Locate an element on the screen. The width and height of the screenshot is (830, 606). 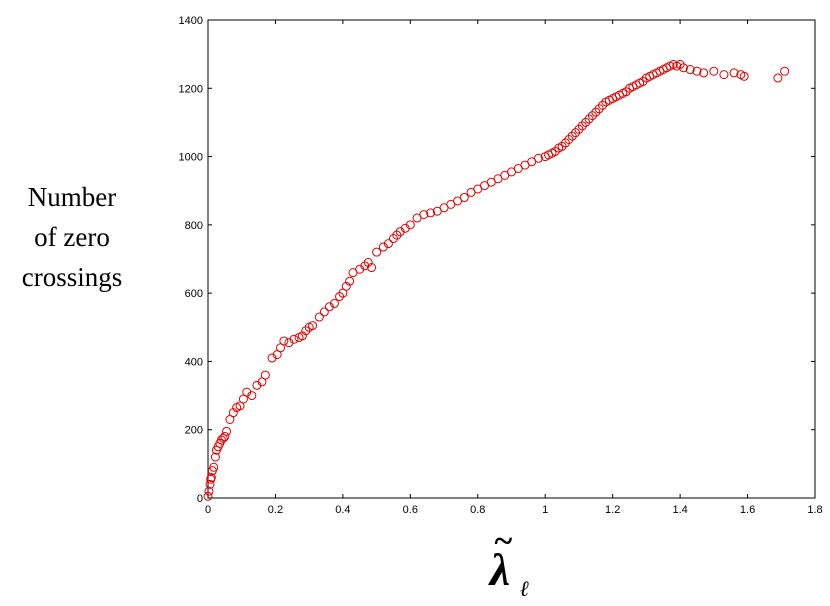
y-tick-label: 600 is located at coordinates (194, 294).